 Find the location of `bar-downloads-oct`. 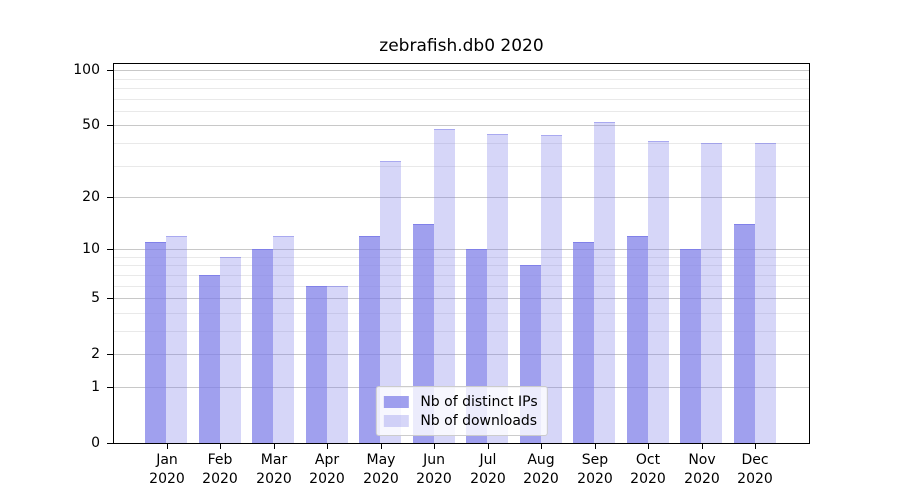

bar-downloads-oct is located at coordinates (658, 292).